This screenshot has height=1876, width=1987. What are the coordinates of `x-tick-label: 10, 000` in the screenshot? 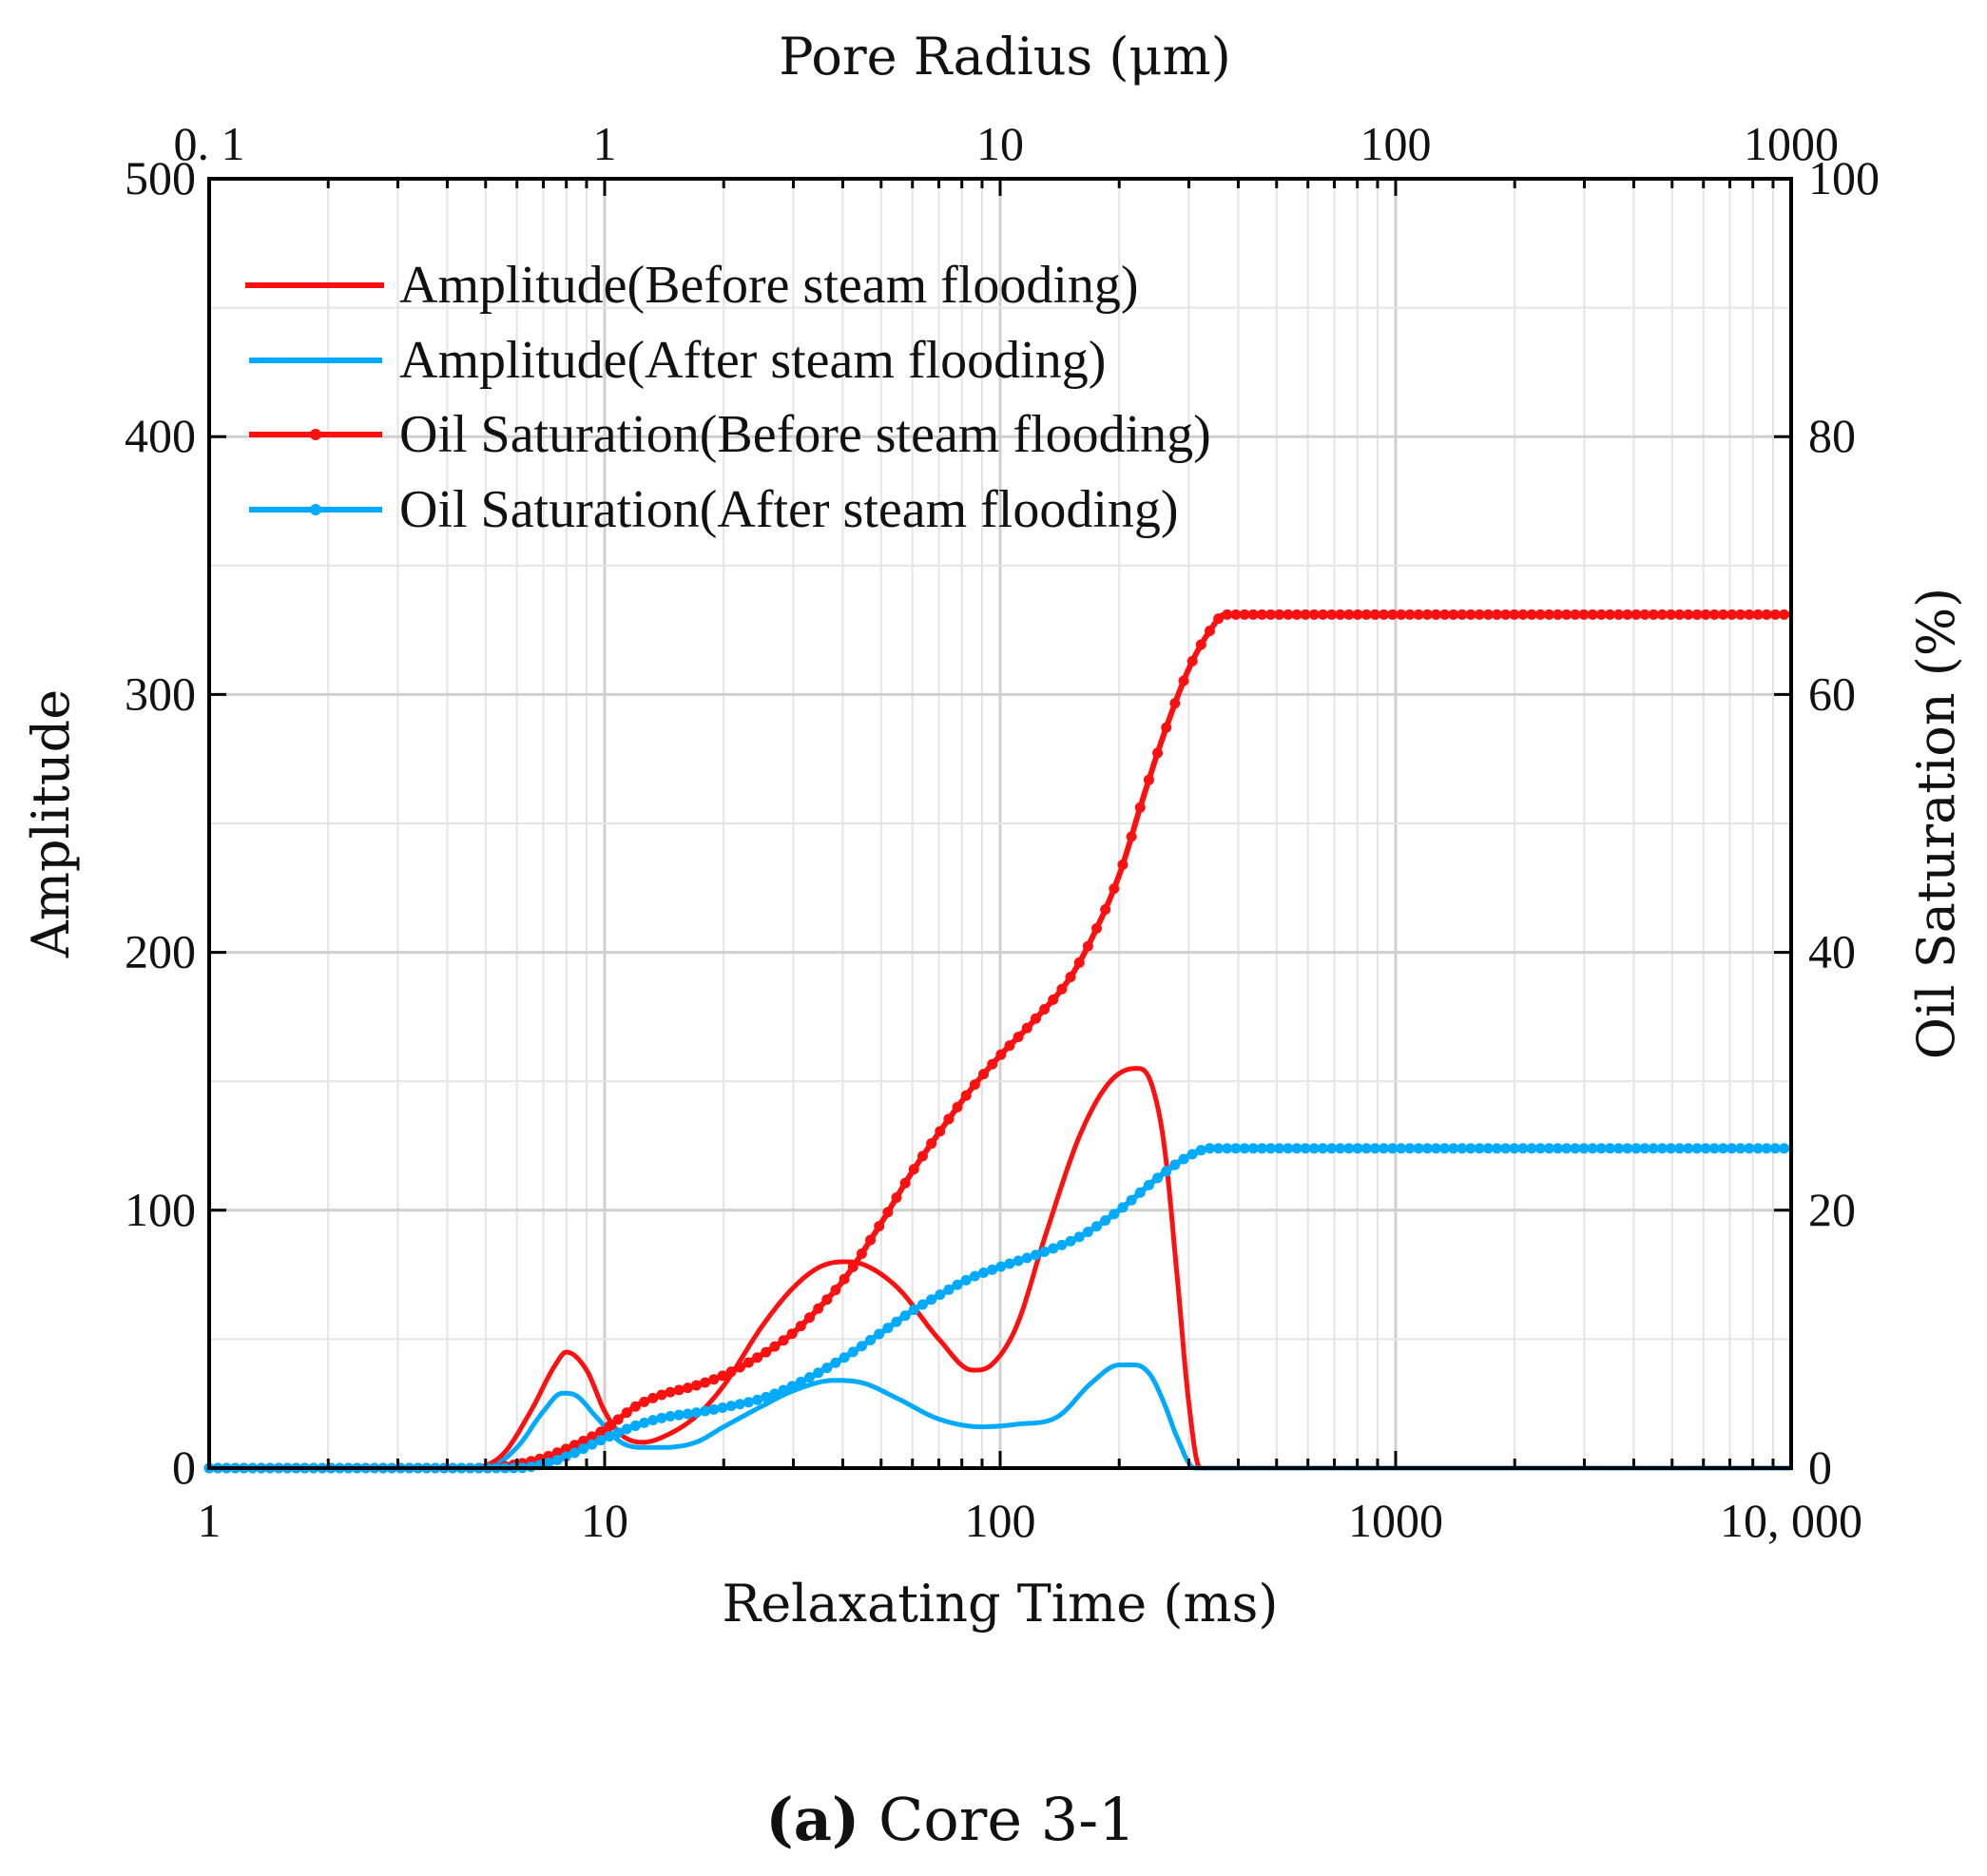 It's located at (1791, 1521).